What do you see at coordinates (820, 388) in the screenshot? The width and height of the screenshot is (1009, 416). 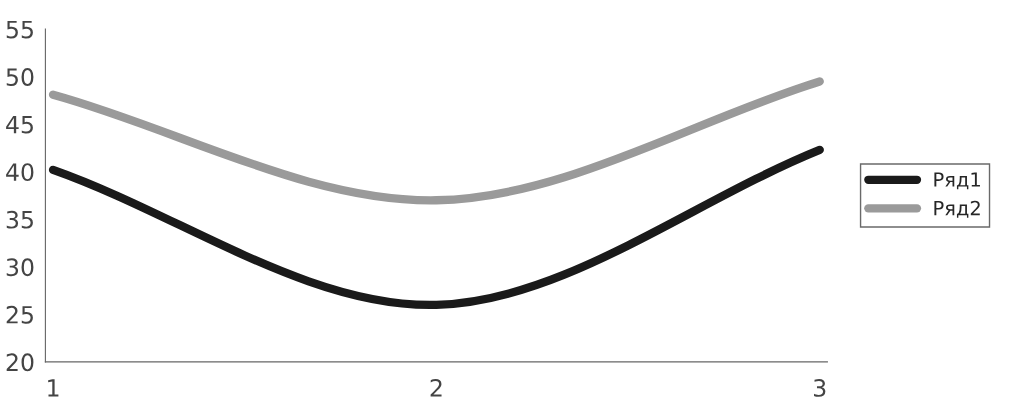 I see `x-tick-label: 3` at bounding box center [820, 388].